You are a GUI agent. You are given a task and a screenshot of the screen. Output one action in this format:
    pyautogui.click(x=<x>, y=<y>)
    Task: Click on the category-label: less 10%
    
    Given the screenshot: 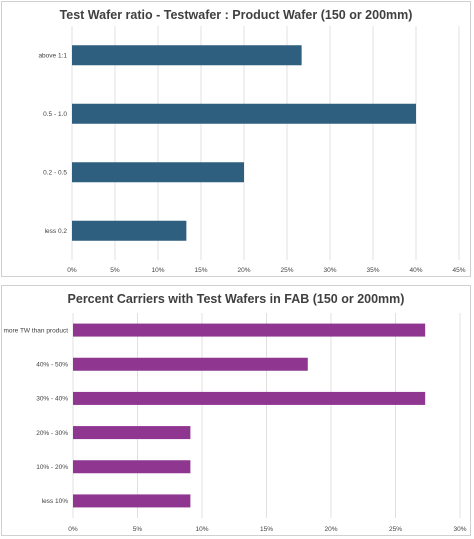 What is the action you would take?
    pyautogui.click(x=55, y=501)
    